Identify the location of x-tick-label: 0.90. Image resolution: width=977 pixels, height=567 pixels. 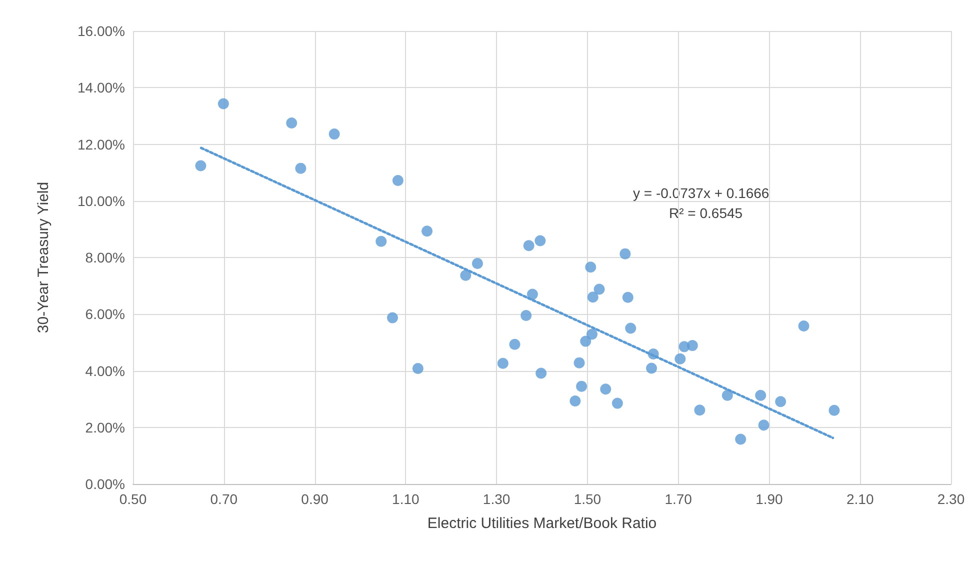
(315, 499).